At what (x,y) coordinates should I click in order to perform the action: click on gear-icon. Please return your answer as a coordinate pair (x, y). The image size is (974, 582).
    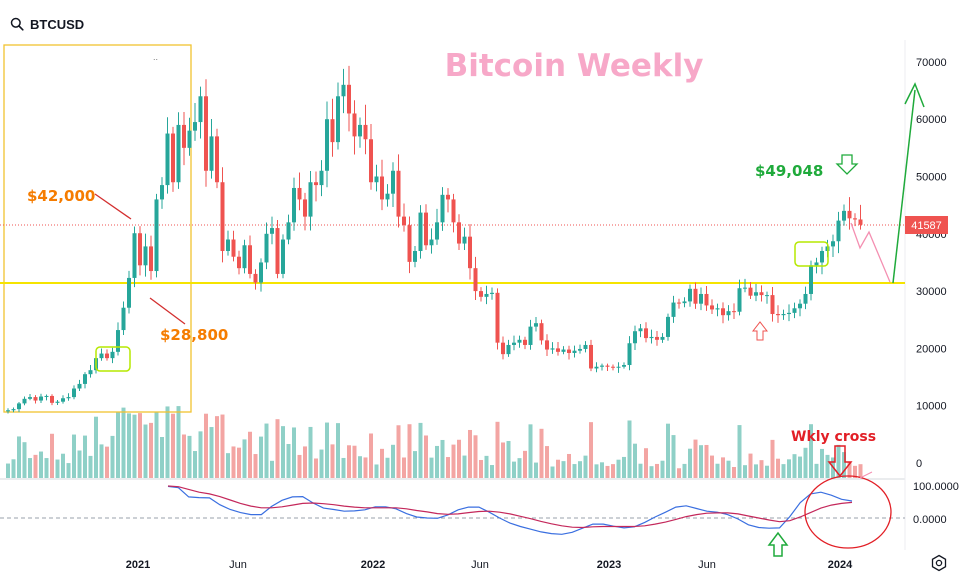
    Looking at the image, I should click on (939, 563).